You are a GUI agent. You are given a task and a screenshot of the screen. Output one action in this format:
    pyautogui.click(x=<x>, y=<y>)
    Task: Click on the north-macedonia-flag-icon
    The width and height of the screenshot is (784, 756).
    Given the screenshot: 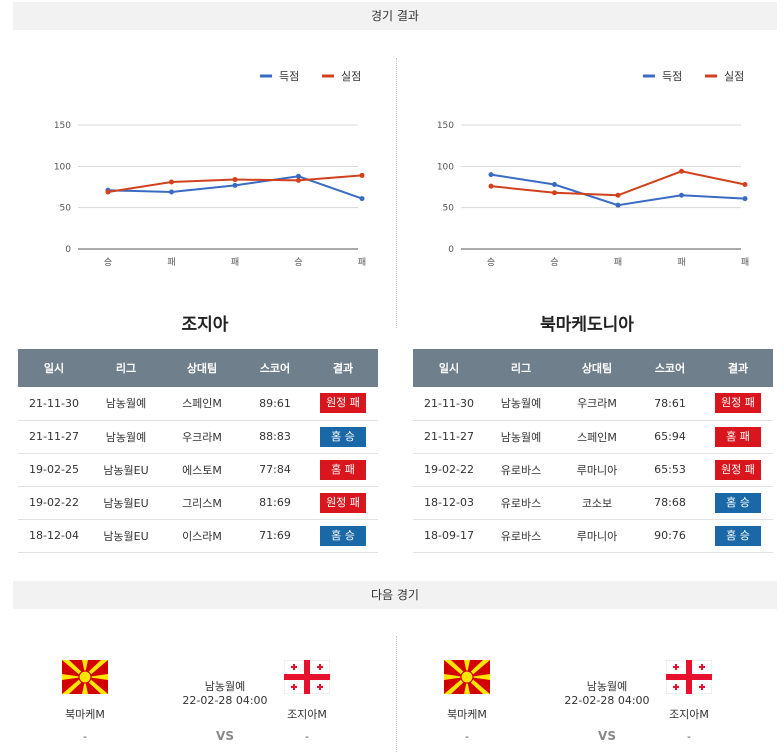 What is the action you would take?
    pyautogui.click(x=467, y=677)
    